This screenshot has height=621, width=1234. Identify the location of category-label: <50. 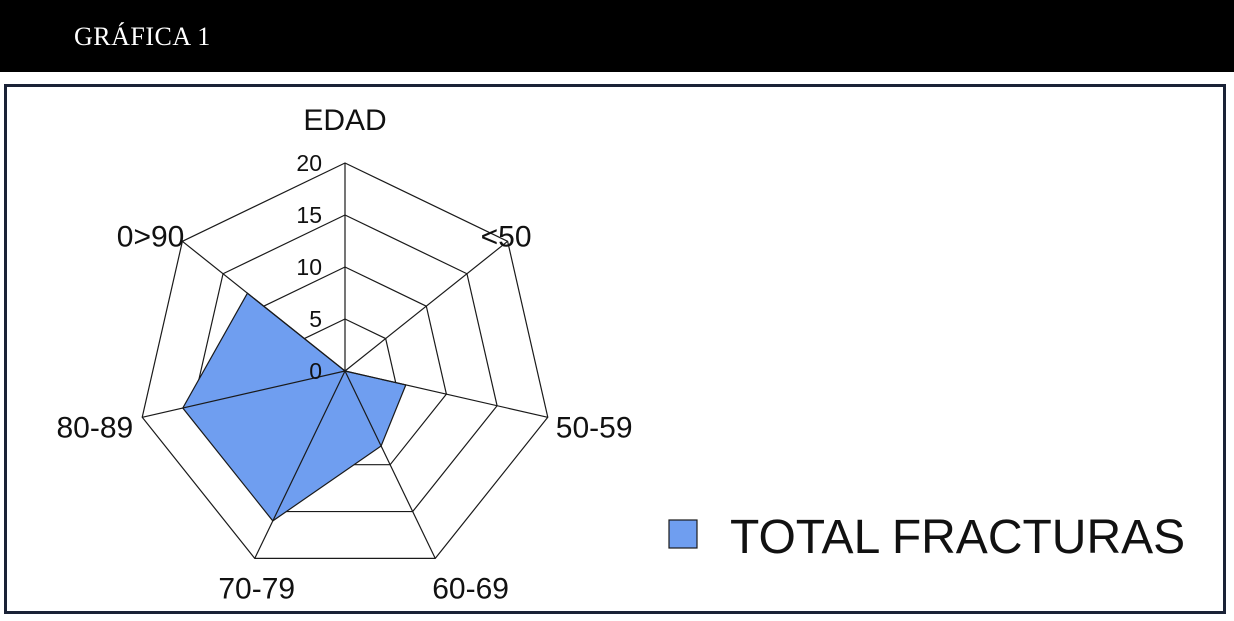
(506, 236).